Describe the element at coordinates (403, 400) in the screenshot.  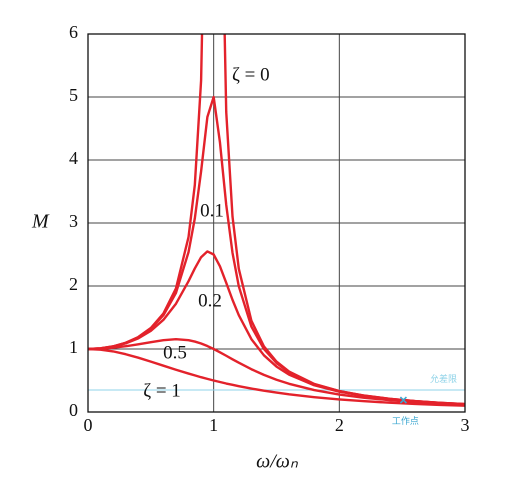
I see `marker` at that location.